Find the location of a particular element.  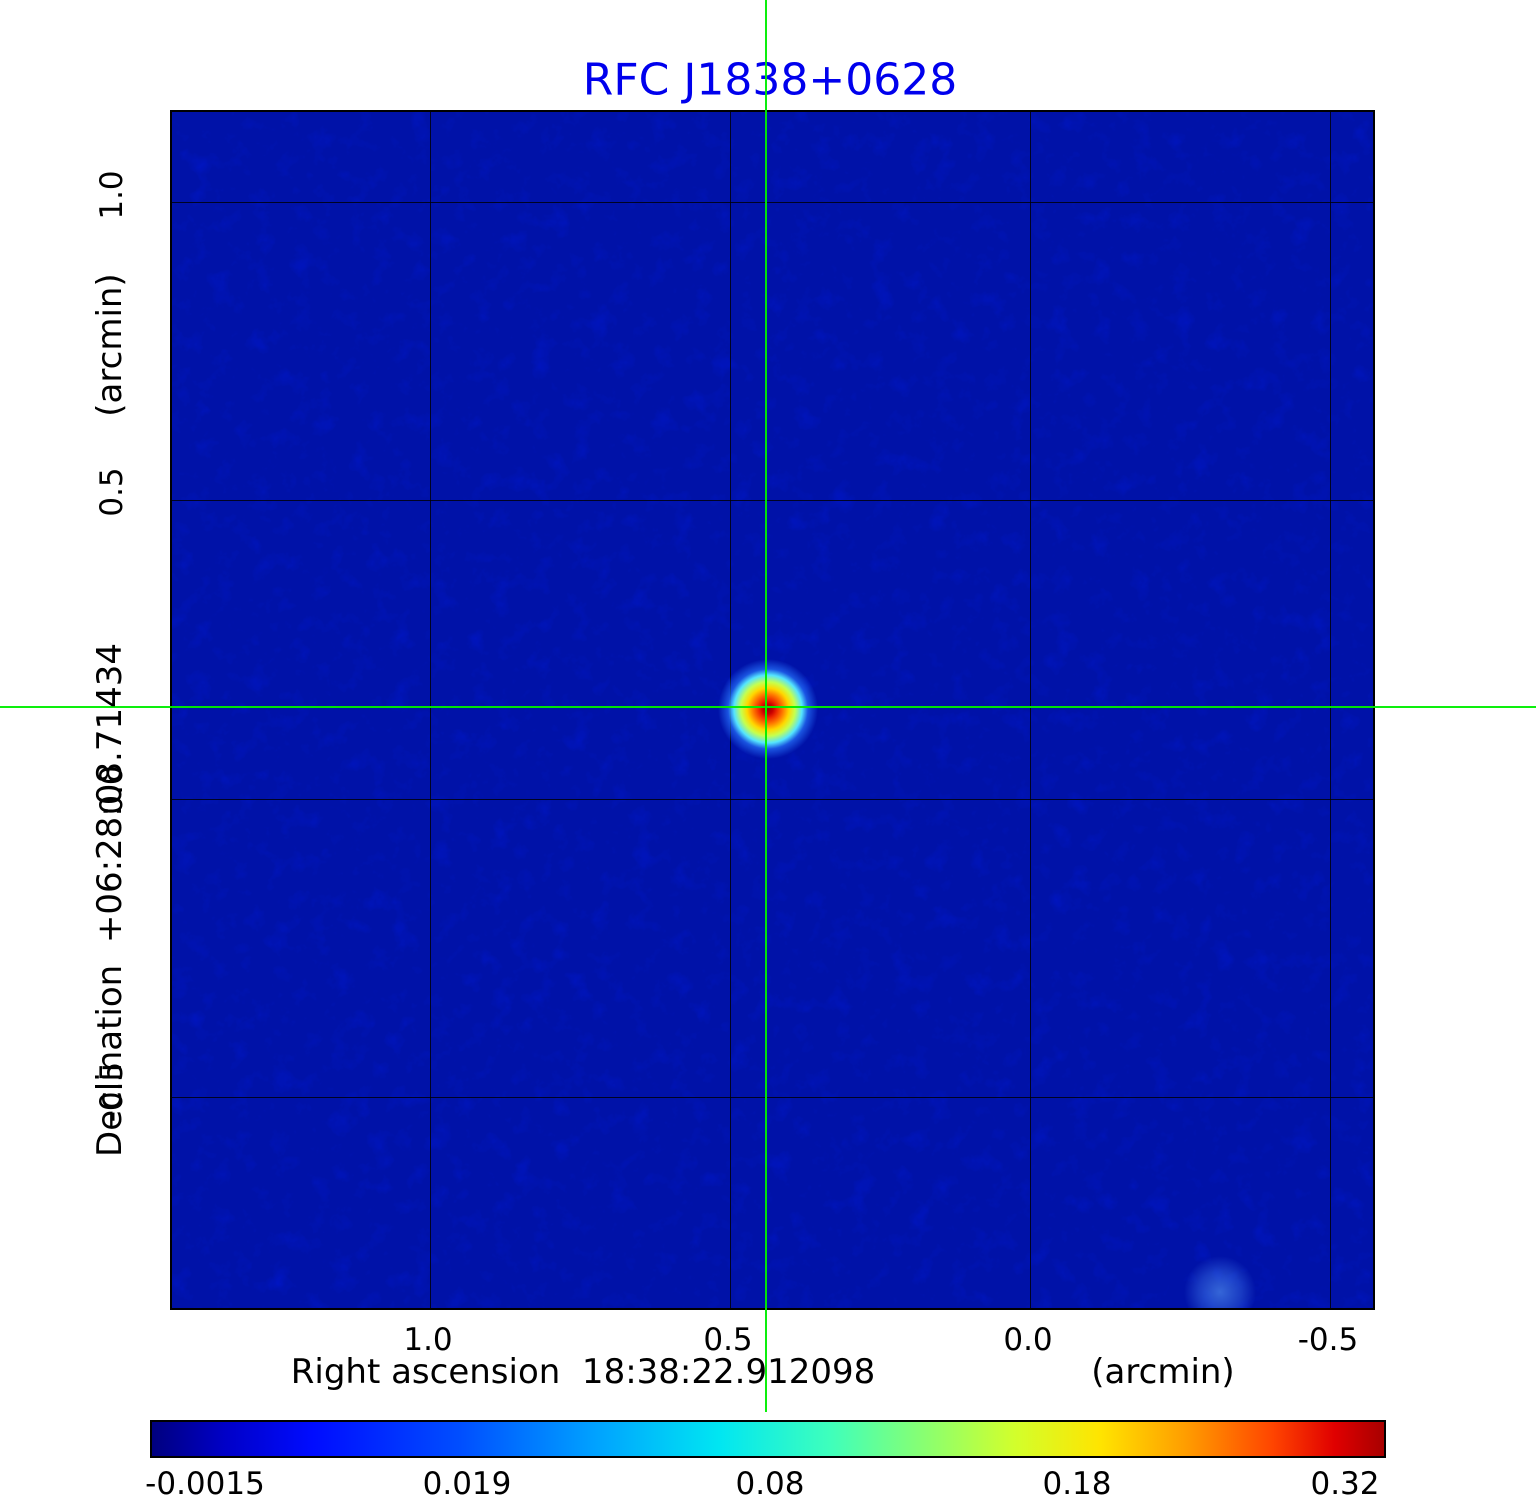

grid-line-x--0.5 is located at coordinates (1330, 710).